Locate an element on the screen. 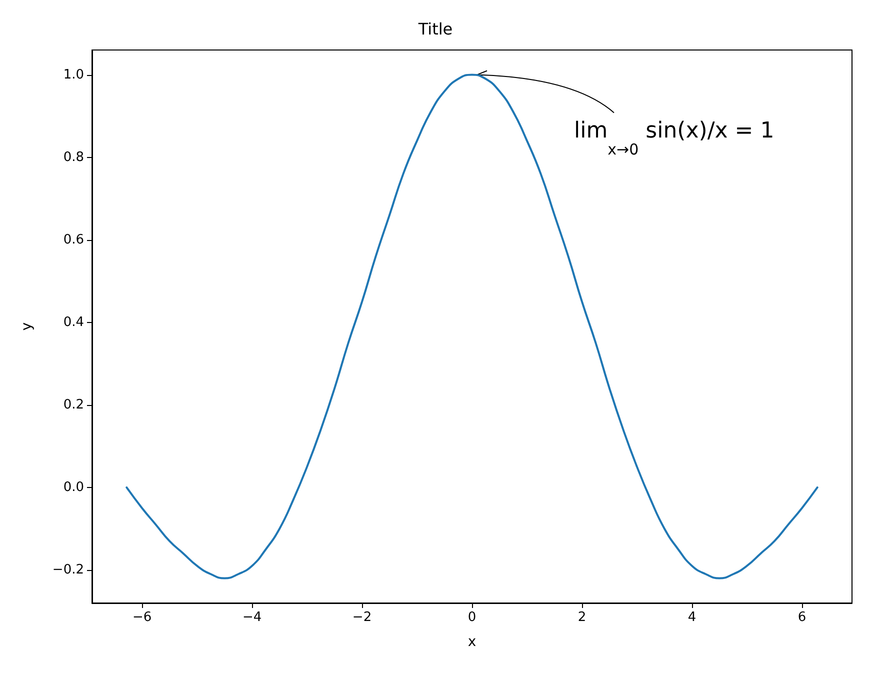  y-tick-label: −0.2 is located at coordinates (68, 570).